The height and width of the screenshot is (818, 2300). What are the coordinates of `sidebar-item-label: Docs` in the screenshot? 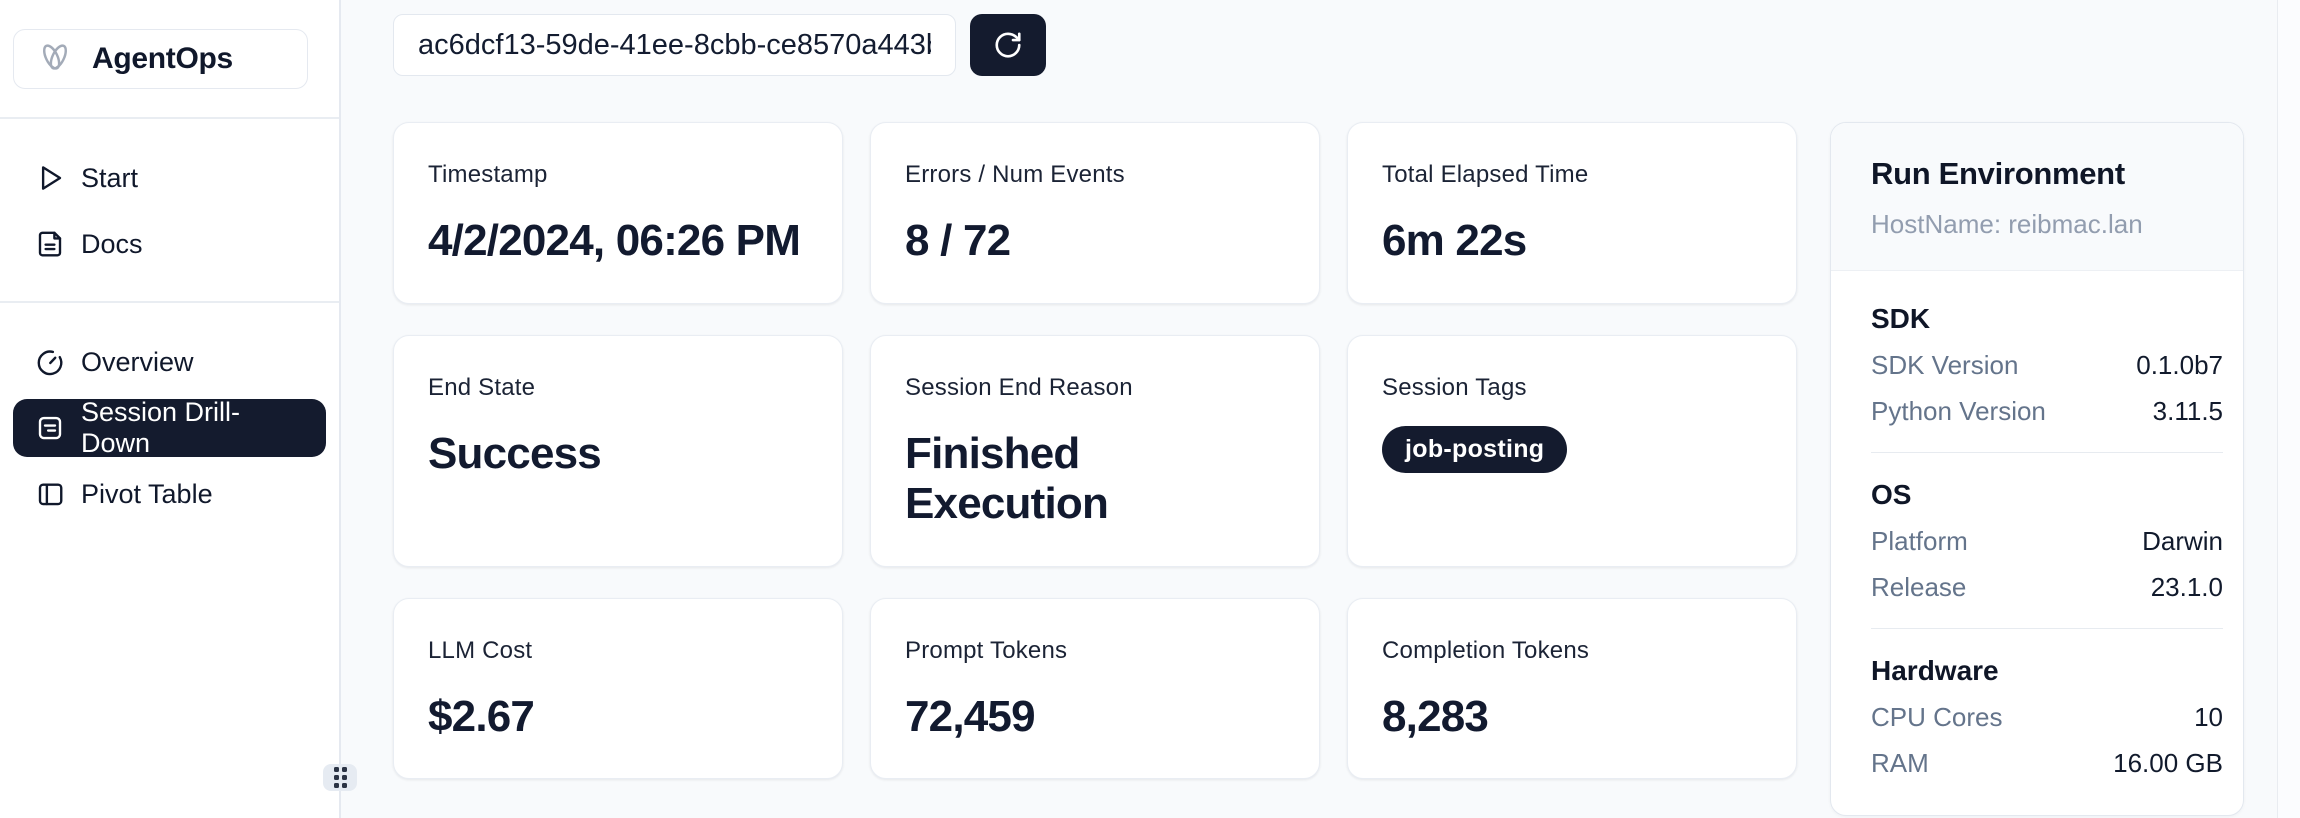 It's located at (112, 243).